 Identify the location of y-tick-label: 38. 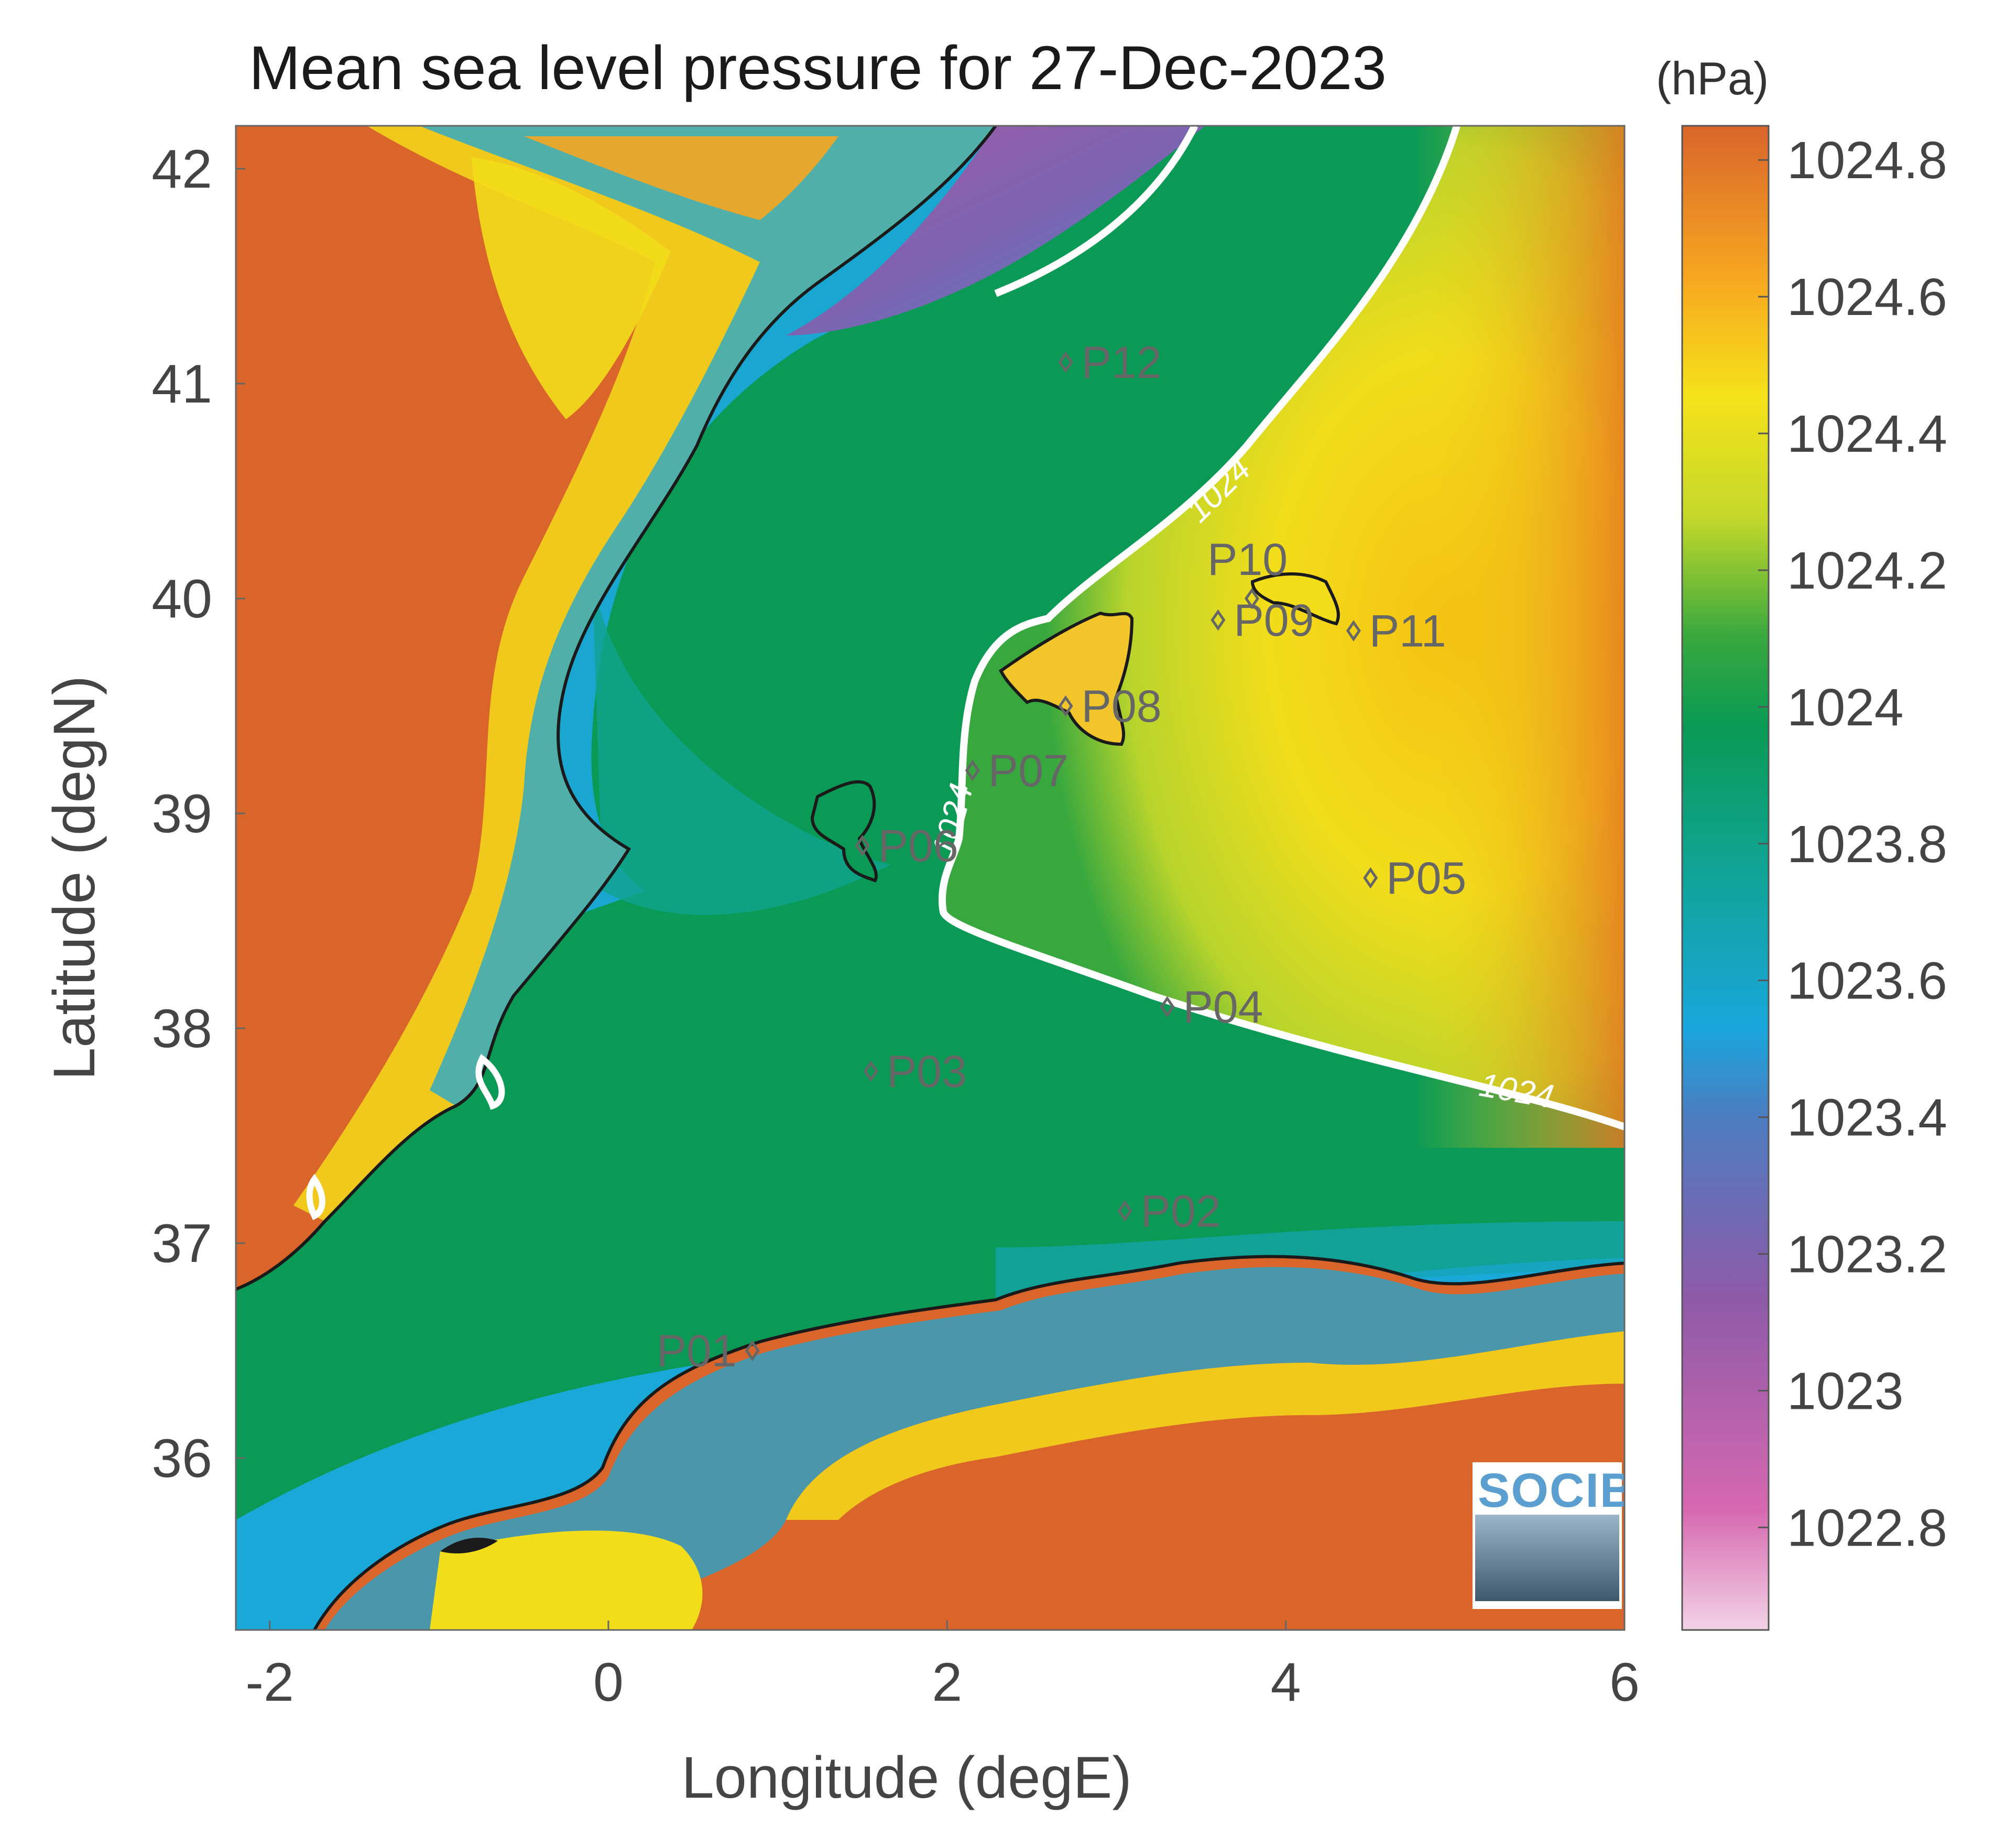
(181, 1028).